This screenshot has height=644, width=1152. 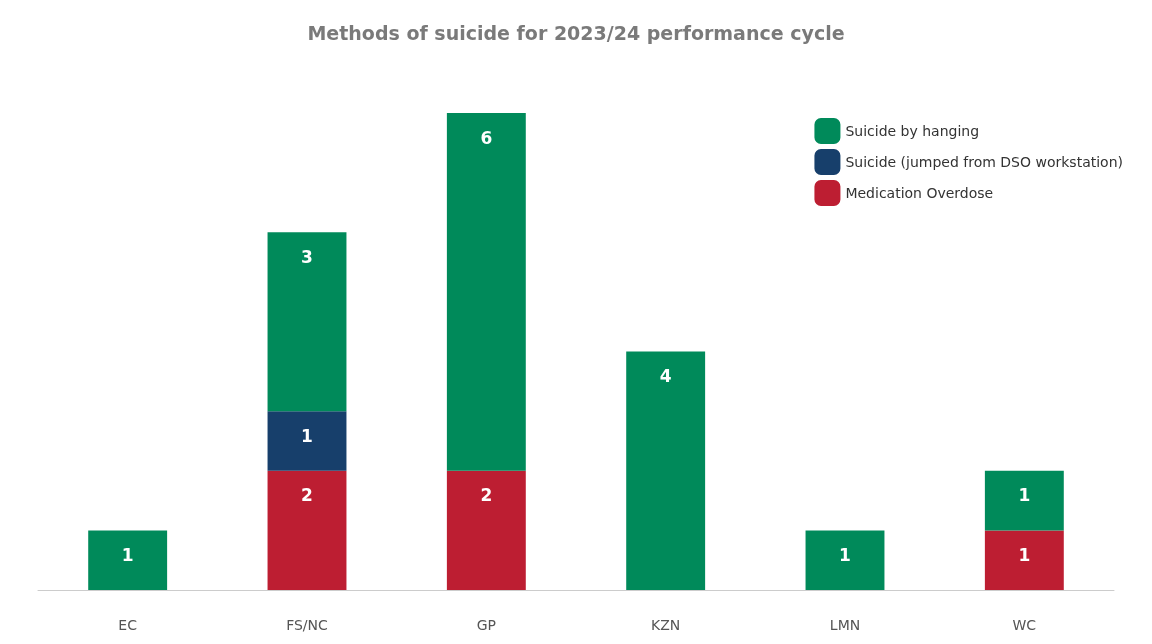 What do you see at coordinates (576, 32) in the screenshot?
I see `chart-title: Methods of suicide for 2023/24 performance cycle` at bounding box center [576, 32].